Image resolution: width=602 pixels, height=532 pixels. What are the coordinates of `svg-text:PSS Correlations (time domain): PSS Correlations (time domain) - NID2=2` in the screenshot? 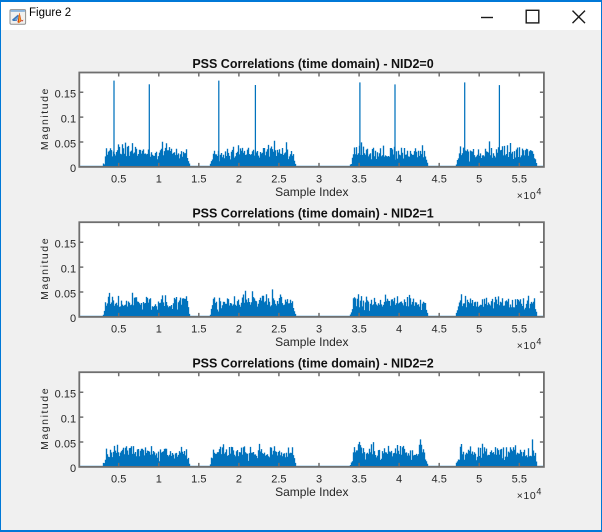 It's located at (312, 364).